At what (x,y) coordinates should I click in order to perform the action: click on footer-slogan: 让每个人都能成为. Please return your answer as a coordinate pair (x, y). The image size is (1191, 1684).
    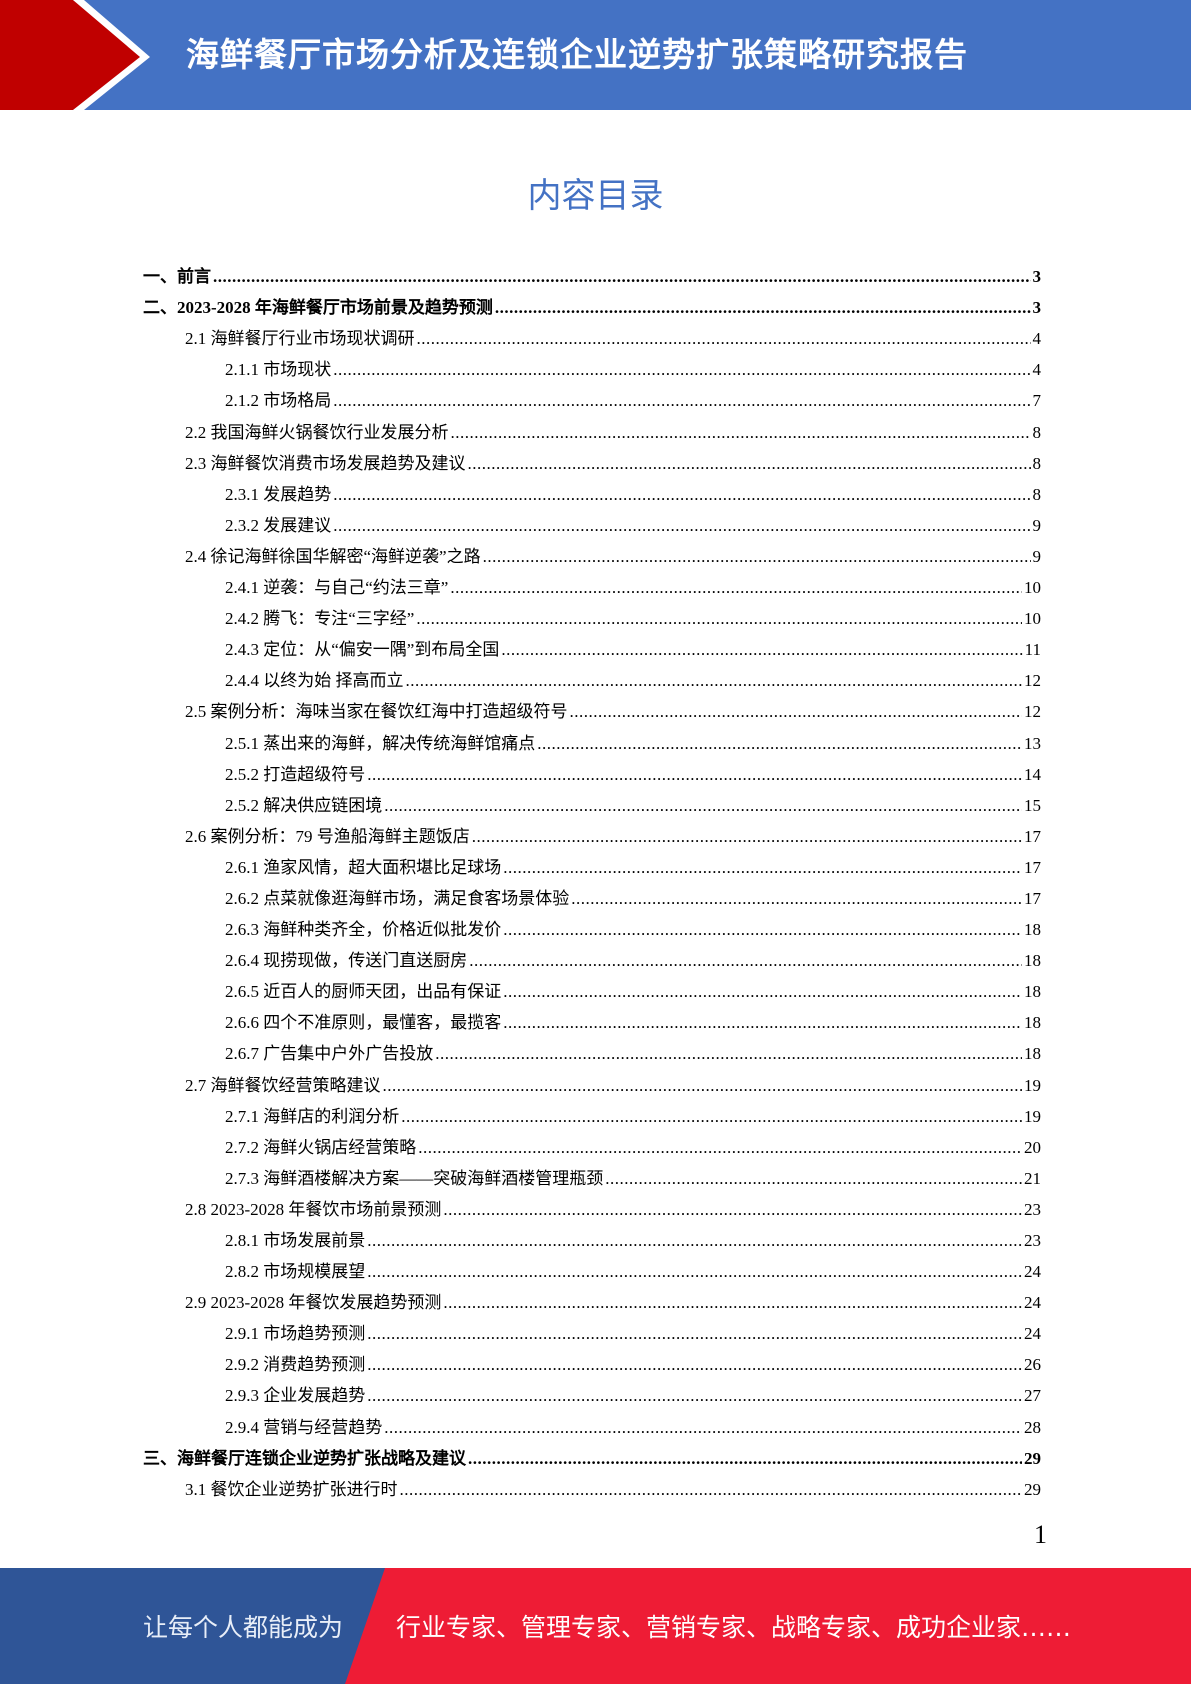
    Looking at the image, I should click on (243, 1627).